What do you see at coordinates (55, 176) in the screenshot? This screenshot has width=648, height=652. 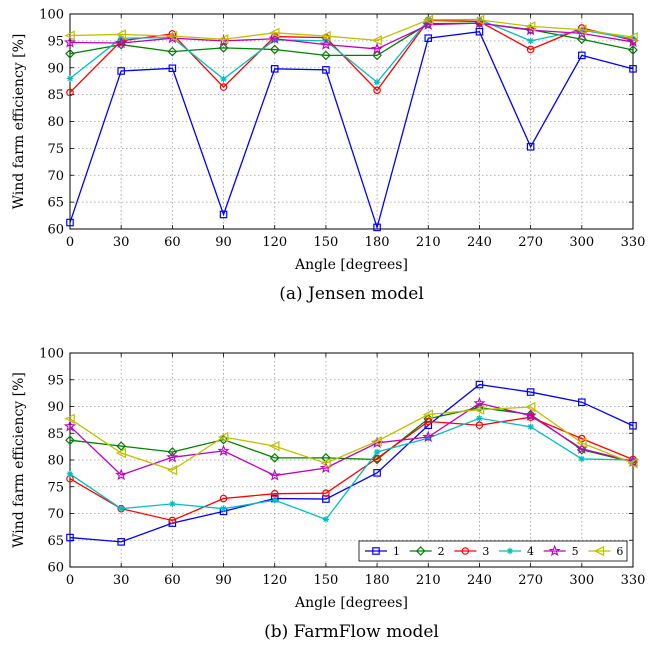 I see `y-tick-label: 70` at bounding box center [55, 176].